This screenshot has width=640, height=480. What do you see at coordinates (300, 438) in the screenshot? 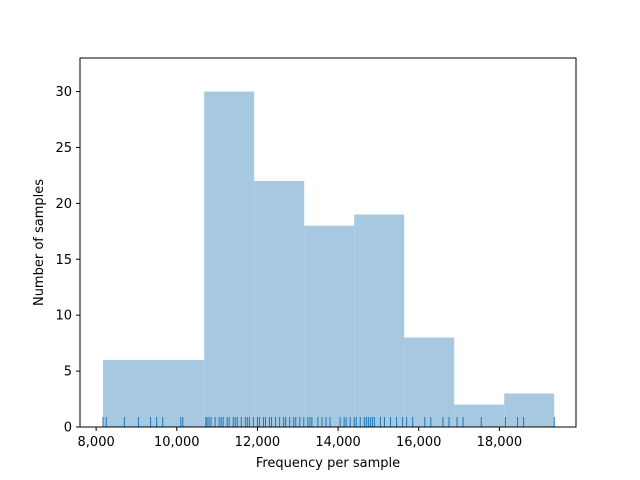
I see `x-axis-ticks: 8,000 10,000 12,000 14,000 16,000 18,000` at bounding box center [300, 438].